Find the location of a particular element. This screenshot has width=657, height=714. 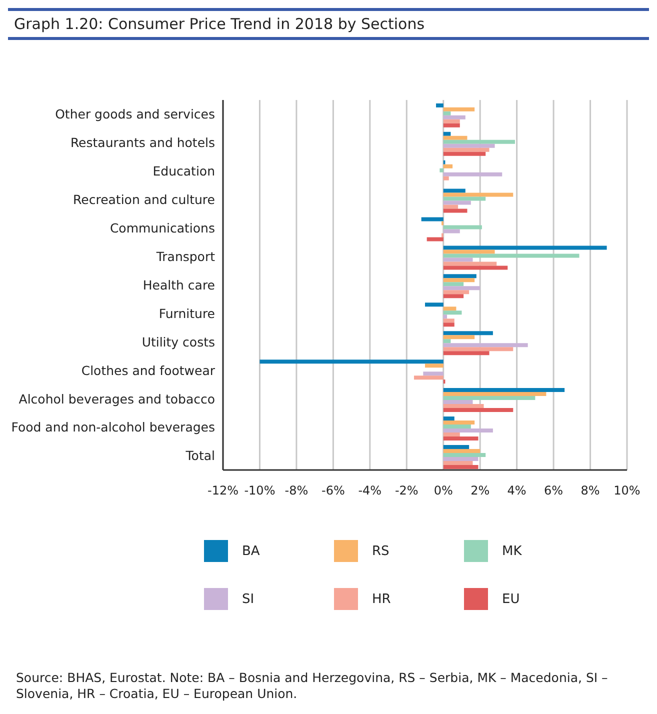

x-tick-label: -2% is located at coordinates (406, 491).